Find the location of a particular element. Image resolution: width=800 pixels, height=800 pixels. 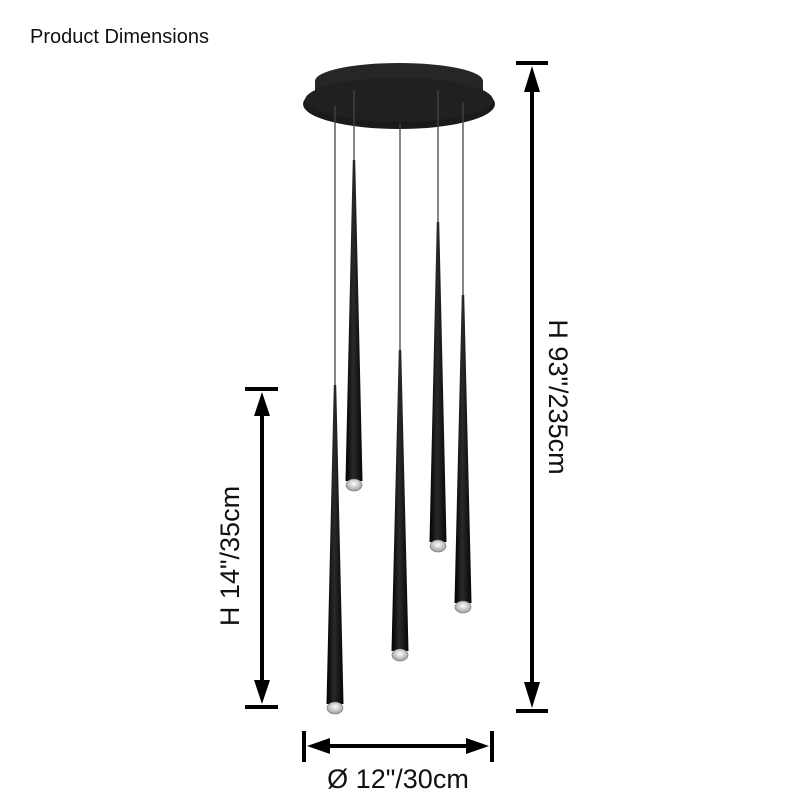

diameter-dimension is located at coordinates (398, 746).